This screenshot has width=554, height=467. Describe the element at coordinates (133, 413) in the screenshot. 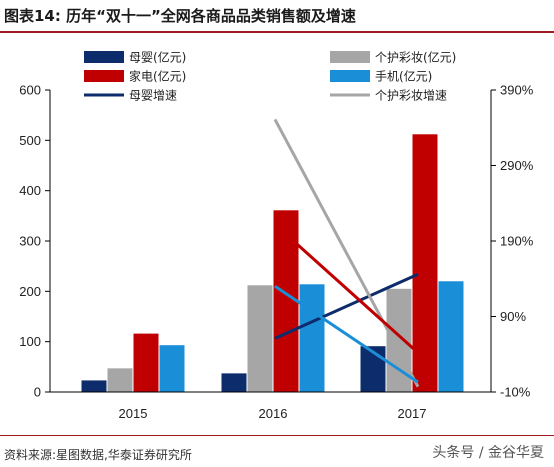

I see `x-tick-label-0: 2015` at that location.